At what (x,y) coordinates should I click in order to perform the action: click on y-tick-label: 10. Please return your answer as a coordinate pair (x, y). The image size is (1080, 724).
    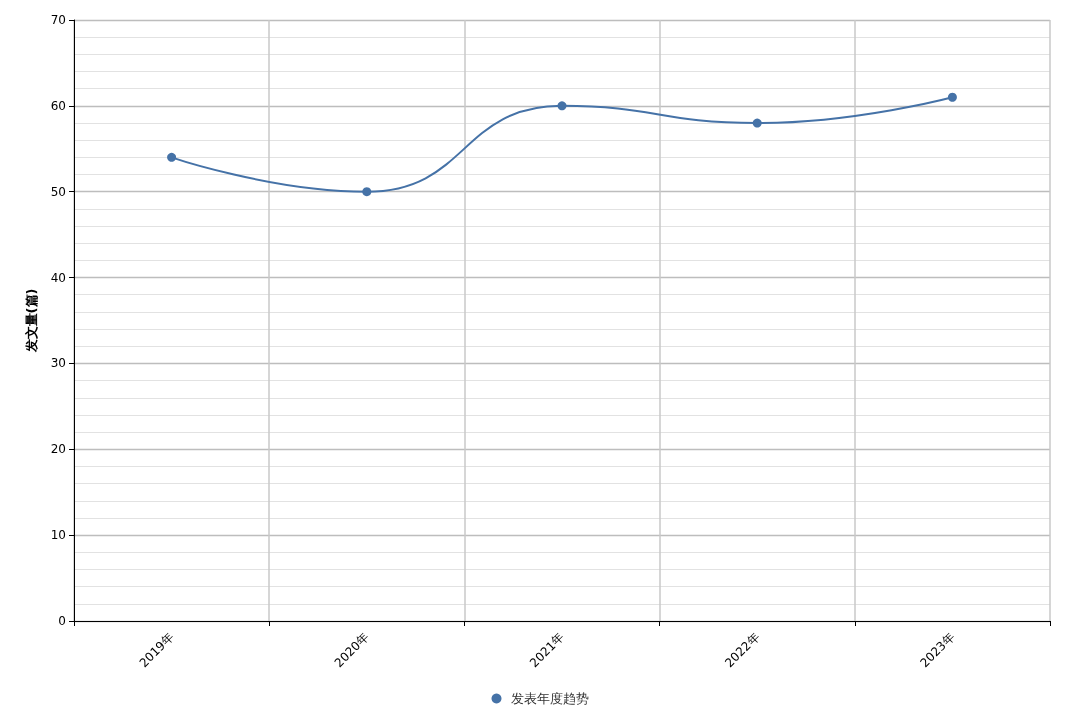
    Looking at the image, I should click on (58, 535).